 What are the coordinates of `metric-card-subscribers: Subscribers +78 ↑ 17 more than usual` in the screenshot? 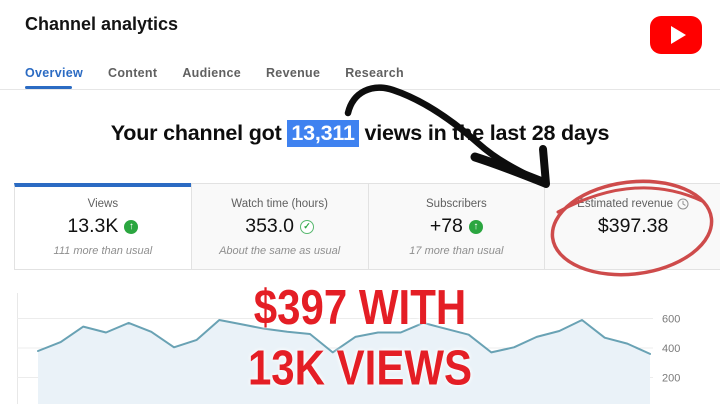 It's located at (456, 226).